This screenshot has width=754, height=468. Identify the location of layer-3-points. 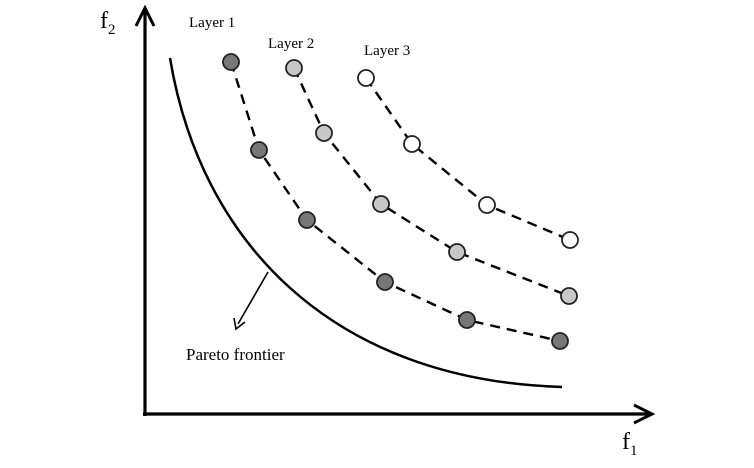
(468, 159).